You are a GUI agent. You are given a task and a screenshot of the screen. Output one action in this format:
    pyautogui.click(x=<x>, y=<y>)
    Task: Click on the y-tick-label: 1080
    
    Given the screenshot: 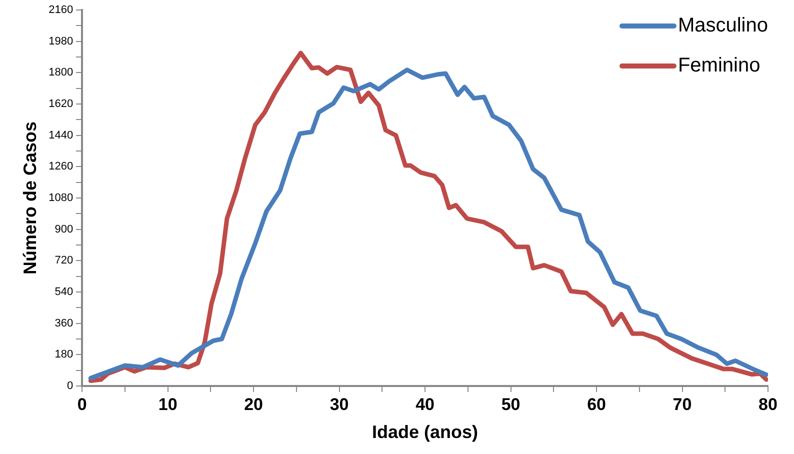 What is the action you would take?
    pyautogui.click(x=61, y=198)
    